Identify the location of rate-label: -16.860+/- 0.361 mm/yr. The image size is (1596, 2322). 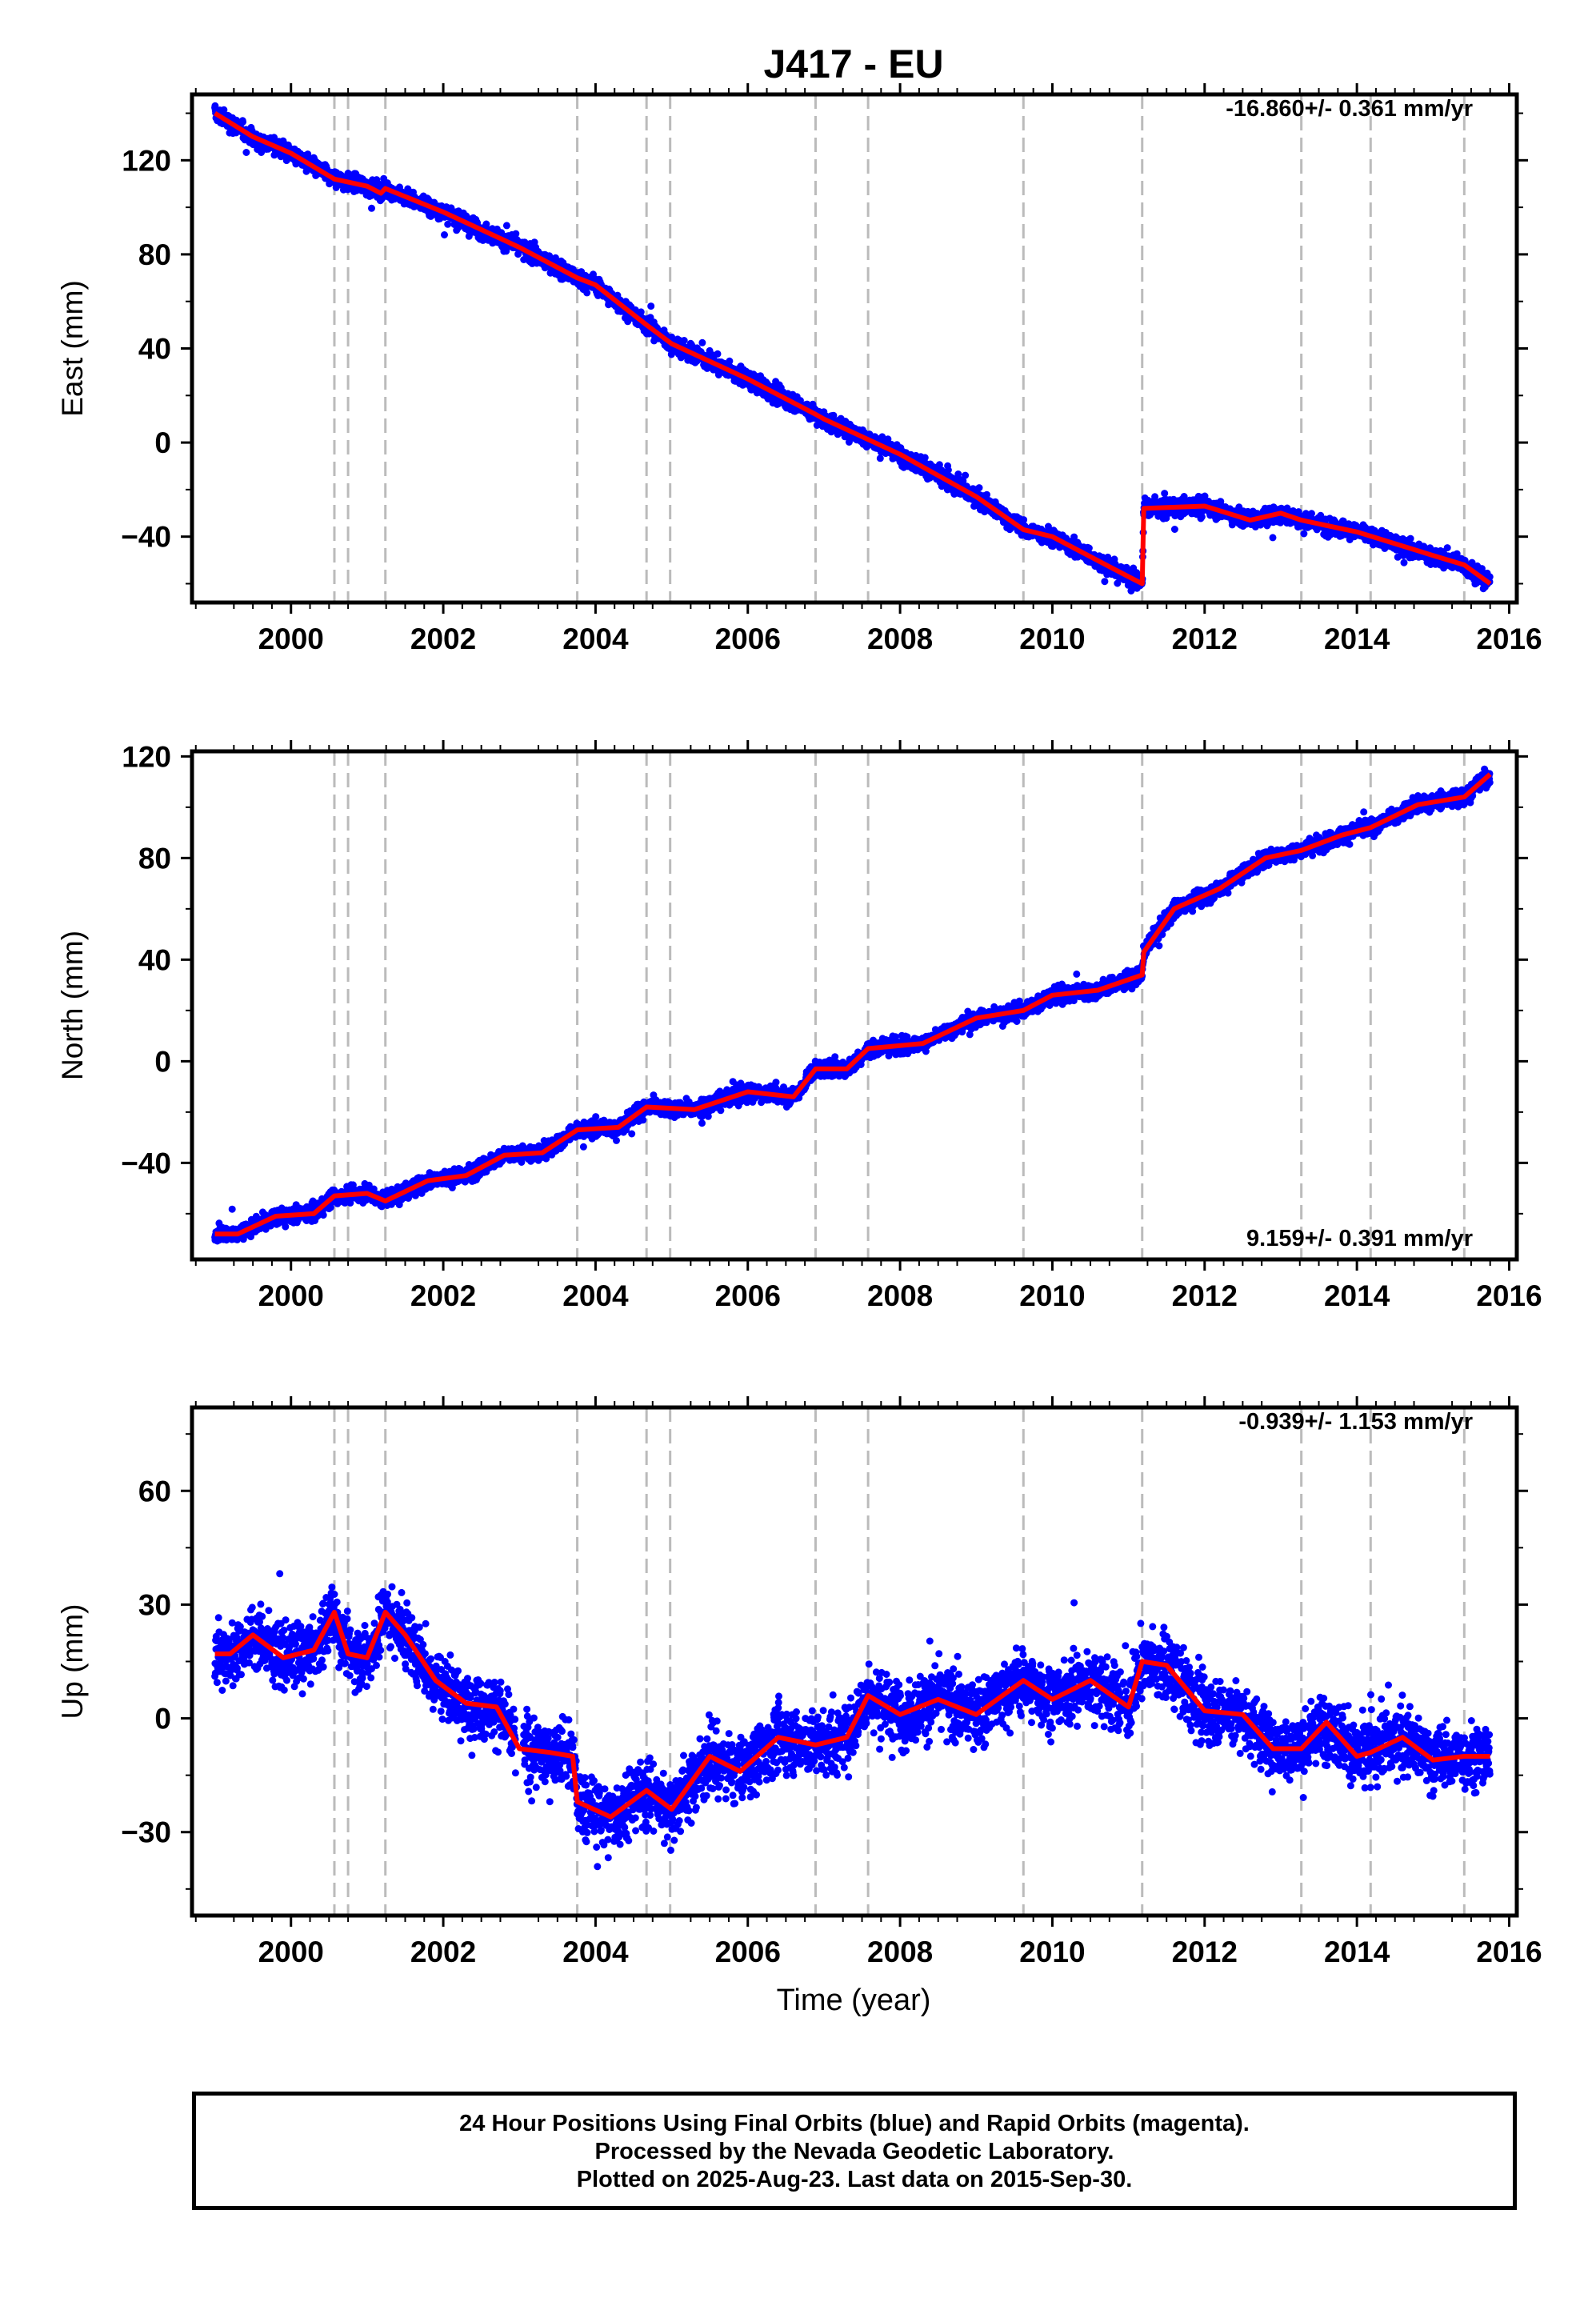
(1349, 109).